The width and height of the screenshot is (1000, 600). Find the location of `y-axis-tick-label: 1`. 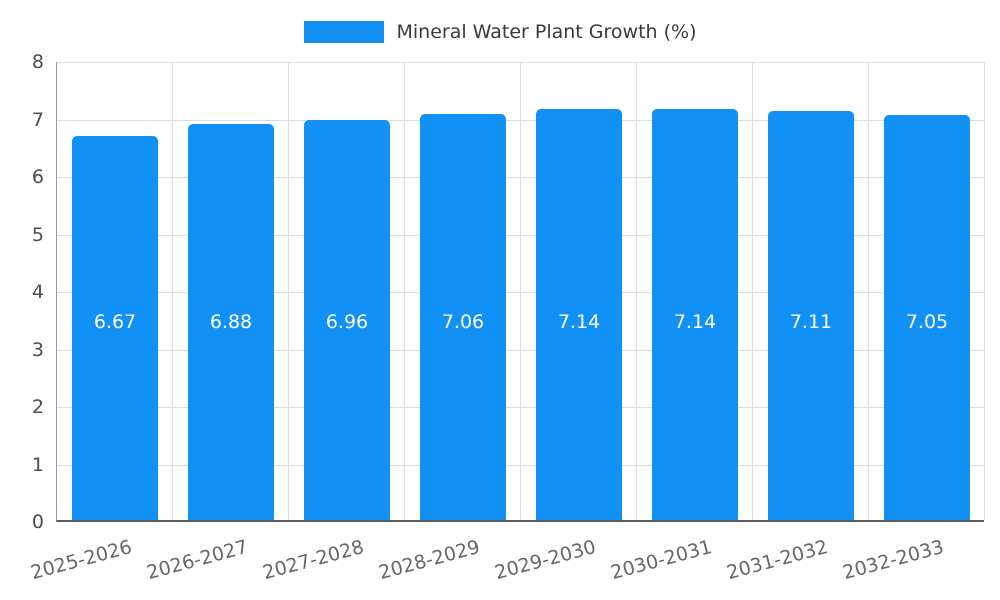

y-axis-tick-label: 1 is located at coordinates (37, 464).